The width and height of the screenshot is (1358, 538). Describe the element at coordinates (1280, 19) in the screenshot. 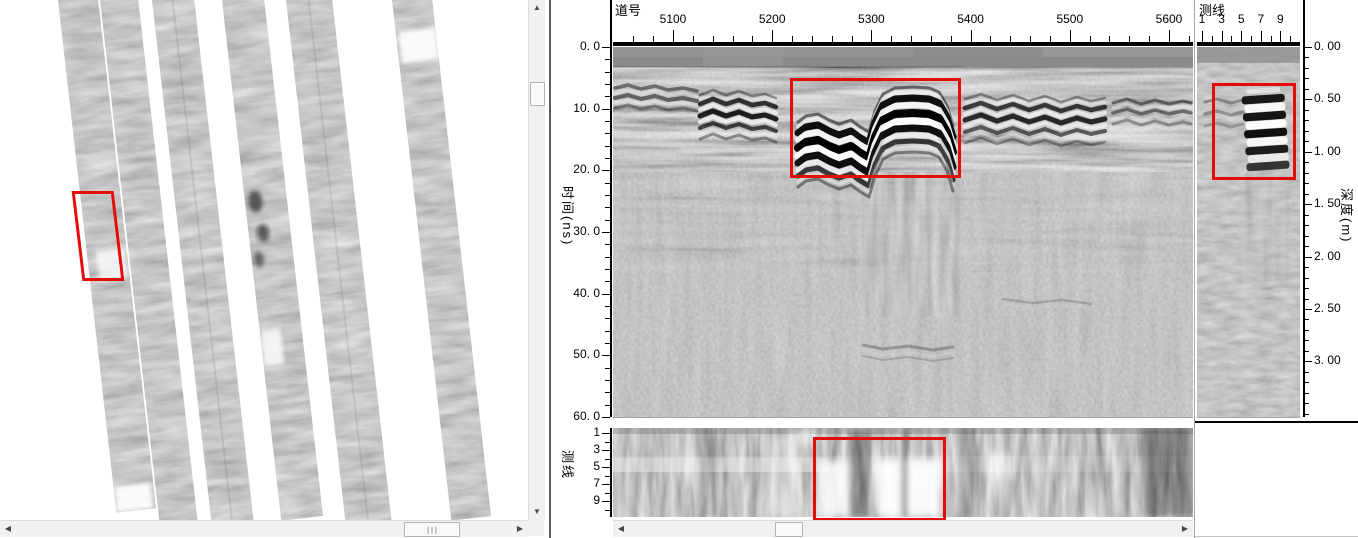

I see `line-axis-tick-label: 9` at that location.